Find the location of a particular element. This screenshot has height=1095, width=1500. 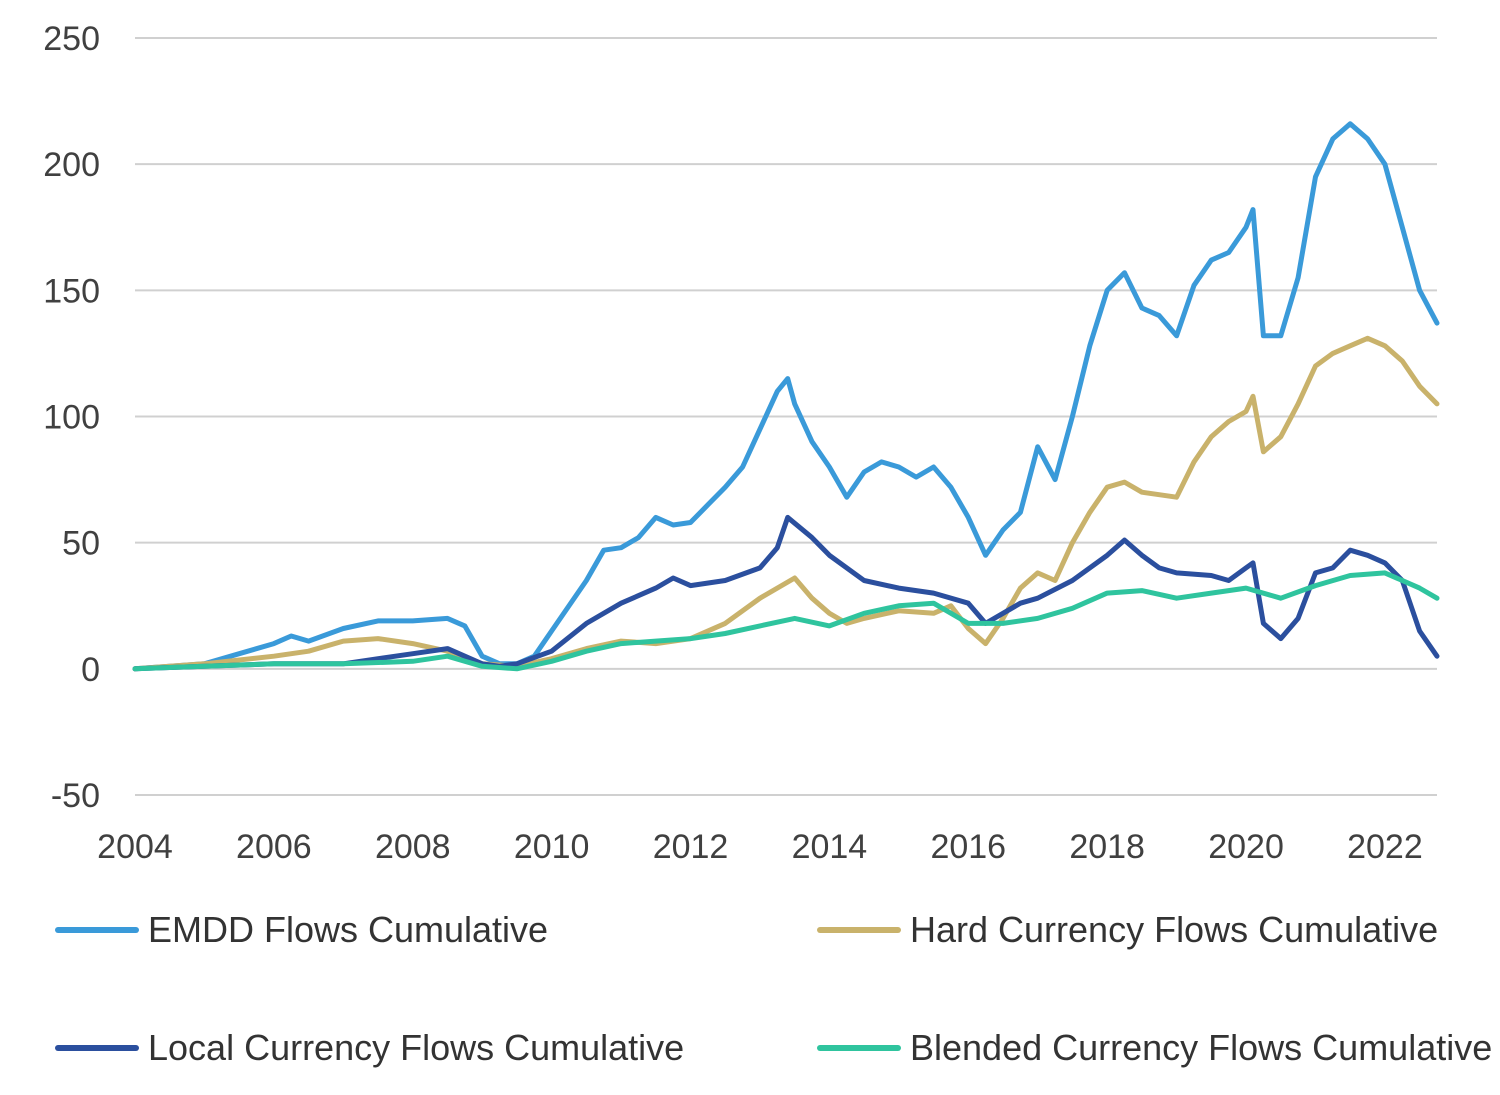

legend-item-1: EMDD Flows Cumulative is located at coordinates (301, 929).